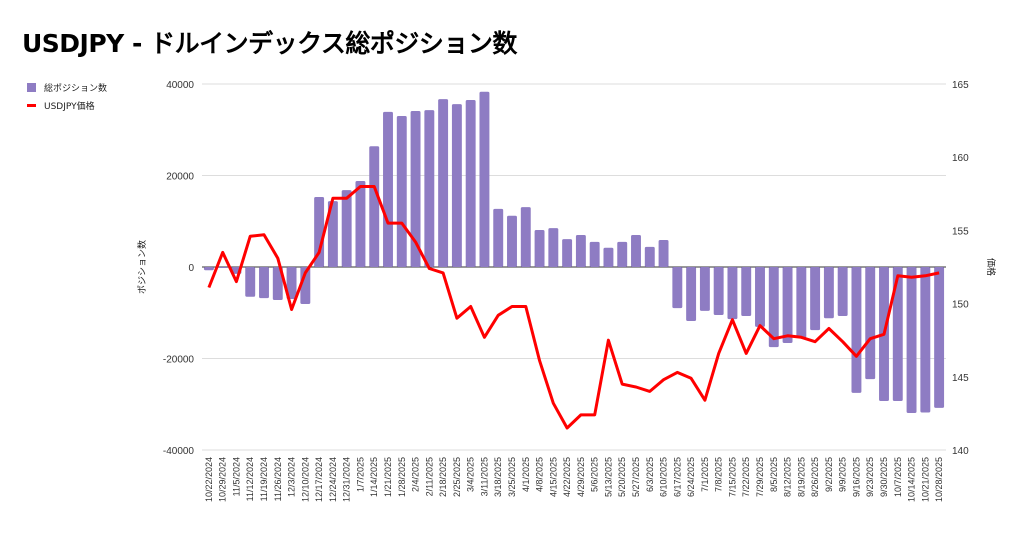 The image size is (1024, 534). What do you see at coordinates (179, 360) in the screenshot?
I see `y-tick-left: -20000` at bounding box center [179, 360].